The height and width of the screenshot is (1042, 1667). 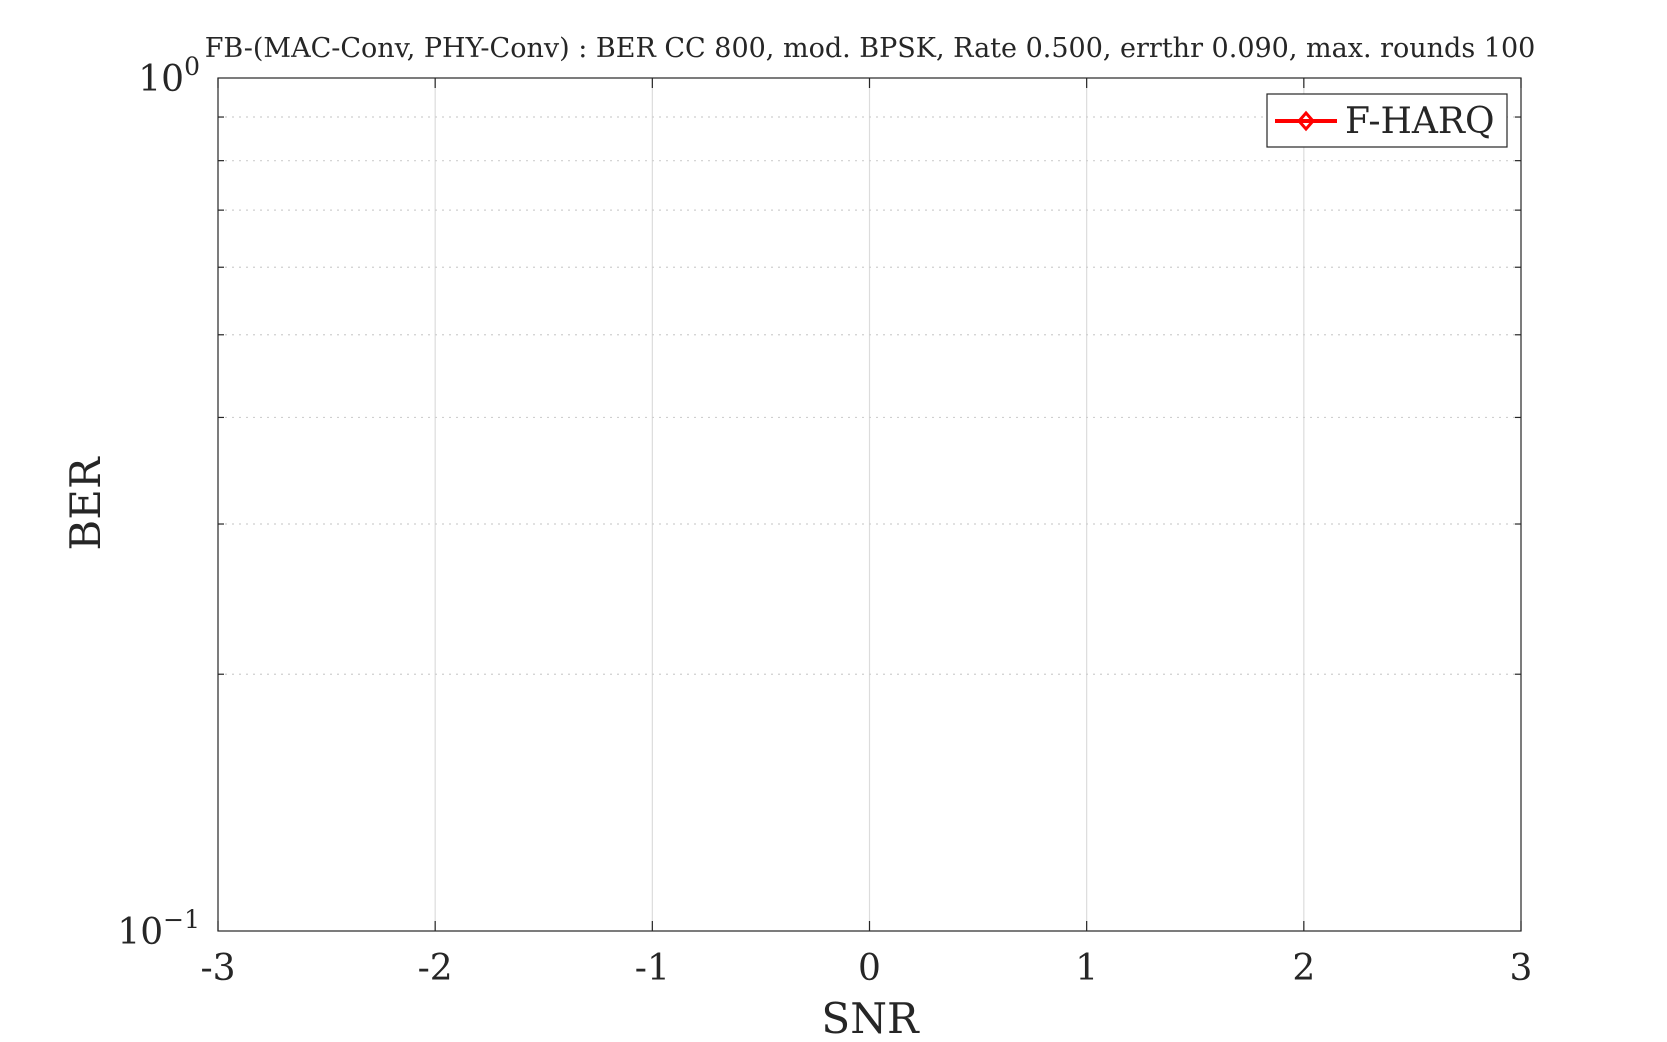 I want to click on x-tick-label: 1, so click(x=1086, y=968).